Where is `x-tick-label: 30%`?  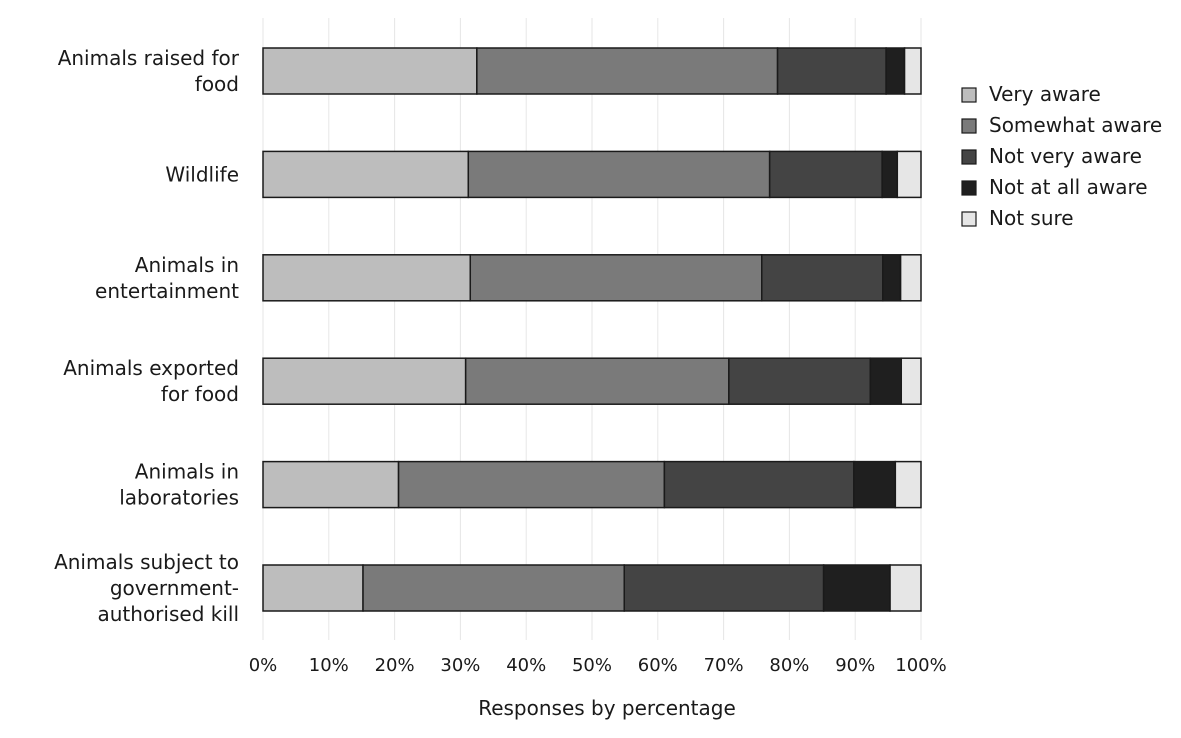 x-tick-label: 30% is located at coordinates (460, 665).